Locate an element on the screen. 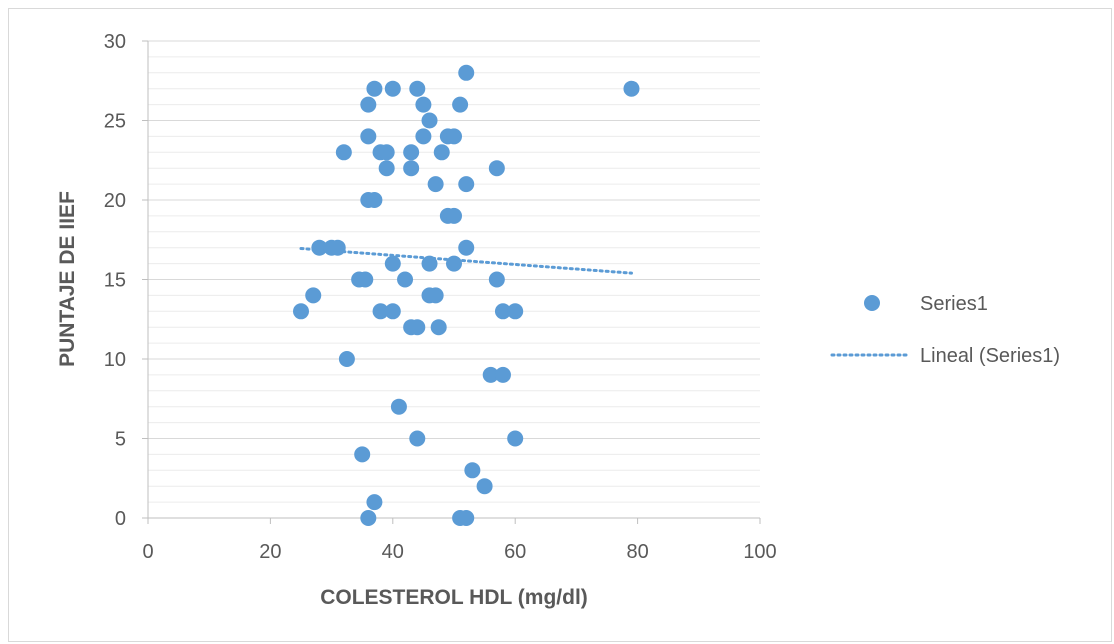  y-tick-label: 5 is located at coordinates (120, 440).